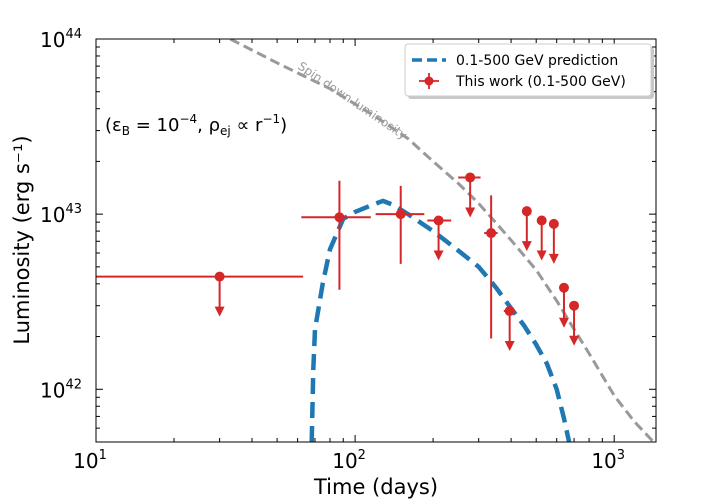  I want to click on x-tick-label-1: 10², so click(349, 460).